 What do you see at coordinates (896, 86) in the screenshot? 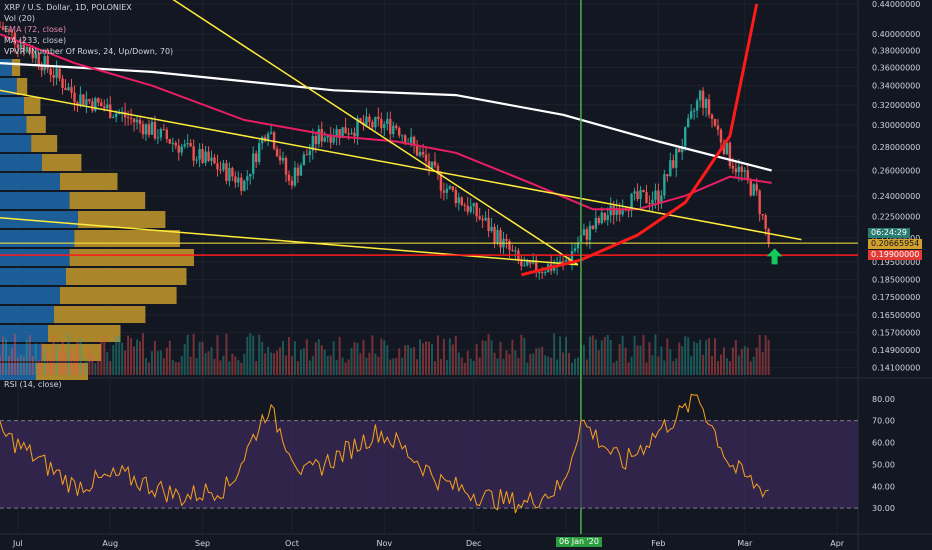
I see `y-tick-label: 0.34000000` at bounding box center [896, 86].